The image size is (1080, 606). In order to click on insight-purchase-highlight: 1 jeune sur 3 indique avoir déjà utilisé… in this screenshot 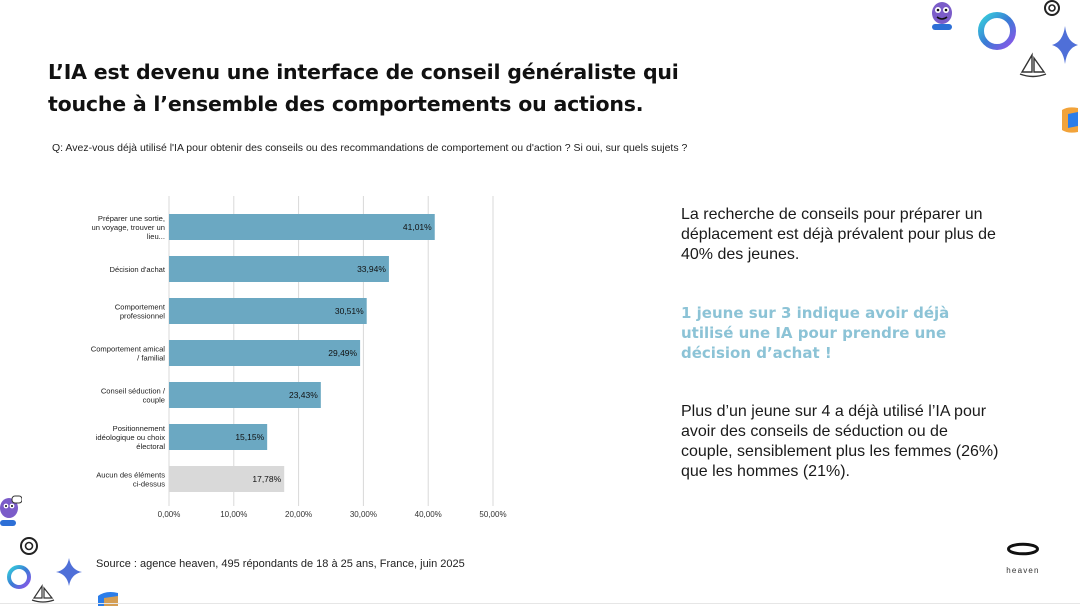, I will do `click(815, 333)`.